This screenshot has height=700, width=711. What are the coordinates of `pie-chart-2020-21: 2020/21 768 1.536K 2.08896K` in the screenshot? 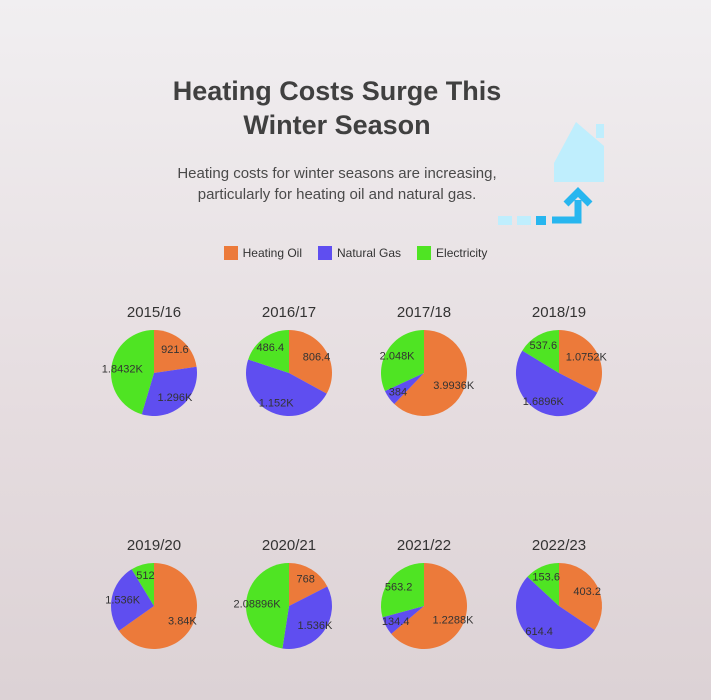 It's located at (283, 593).